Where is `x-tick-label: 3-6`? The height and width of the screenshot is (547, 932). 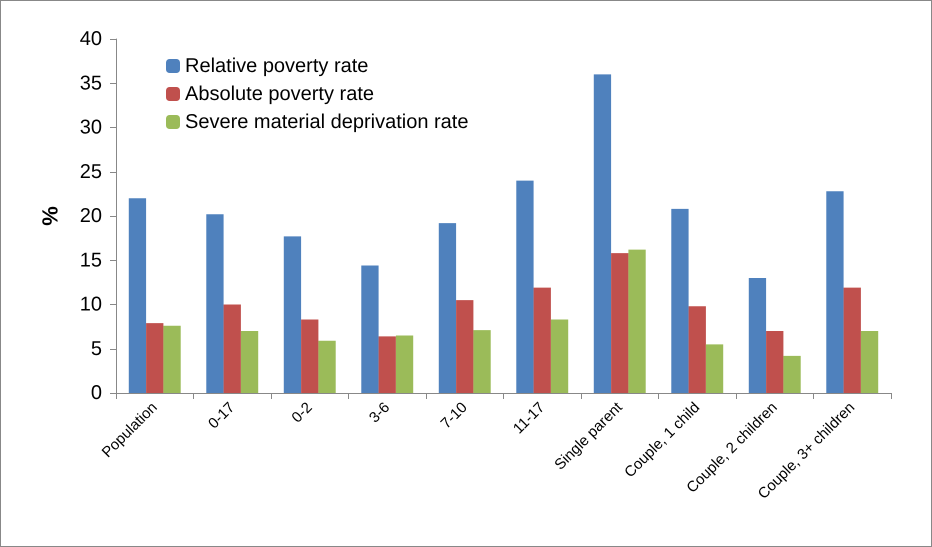 x-tick-label: 3-6 is located at coordinates (380, 412).